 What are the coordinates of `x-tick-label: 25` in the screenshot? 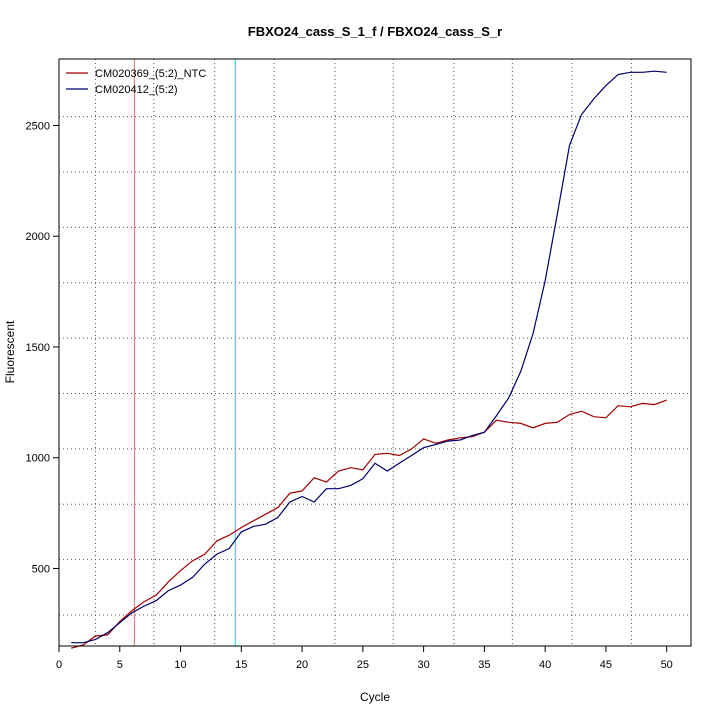 It's located at (363, 665).